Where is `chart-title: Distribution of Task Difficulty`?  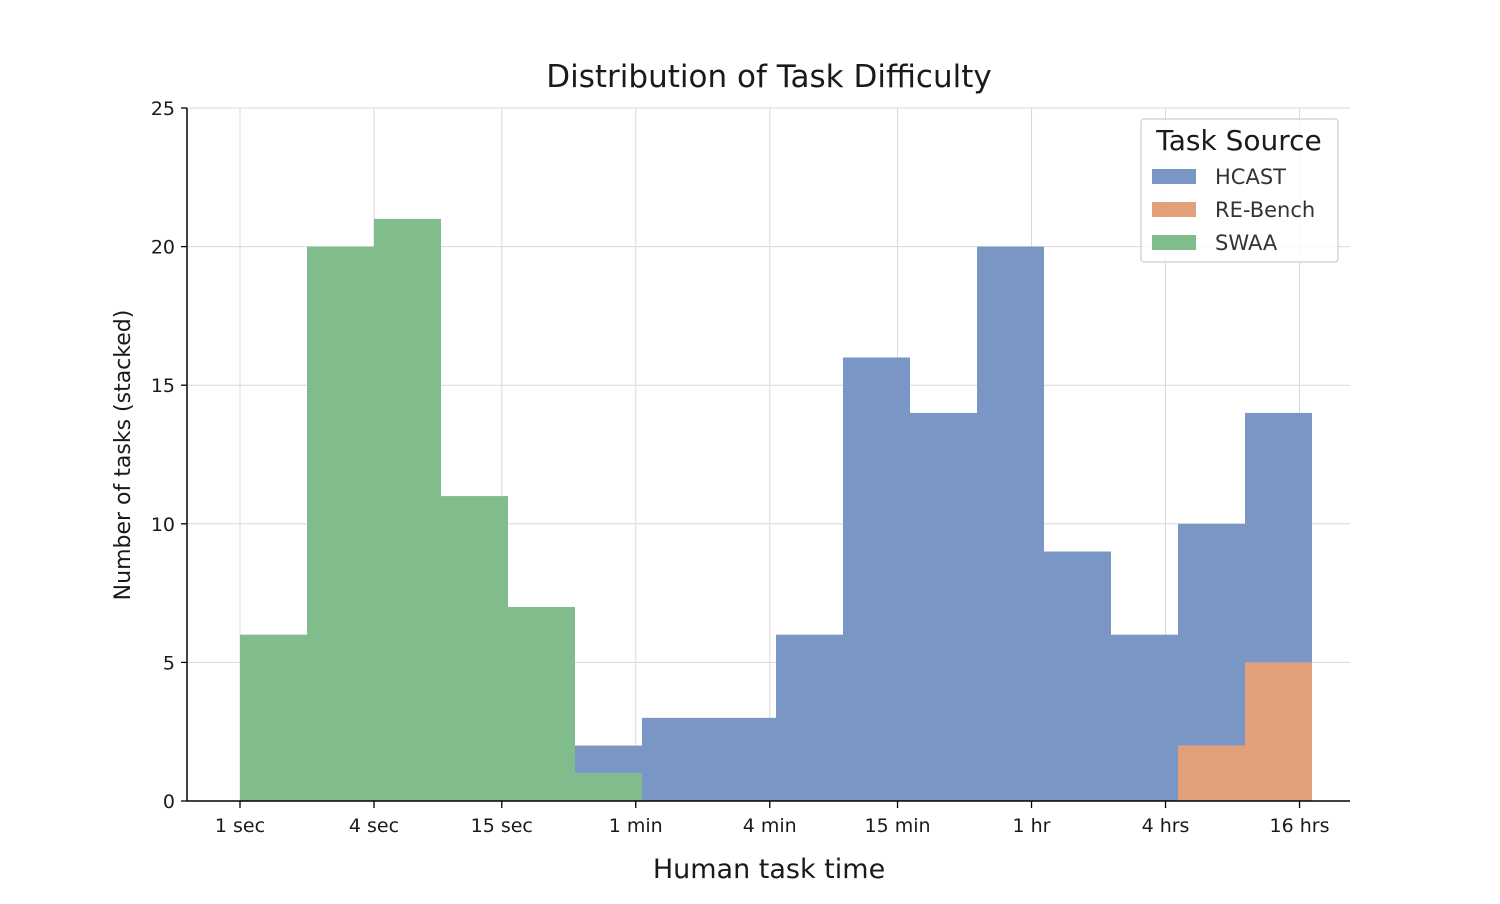
chart-title: Distribution of Task Difficulty is located at coordinates (768, 77).